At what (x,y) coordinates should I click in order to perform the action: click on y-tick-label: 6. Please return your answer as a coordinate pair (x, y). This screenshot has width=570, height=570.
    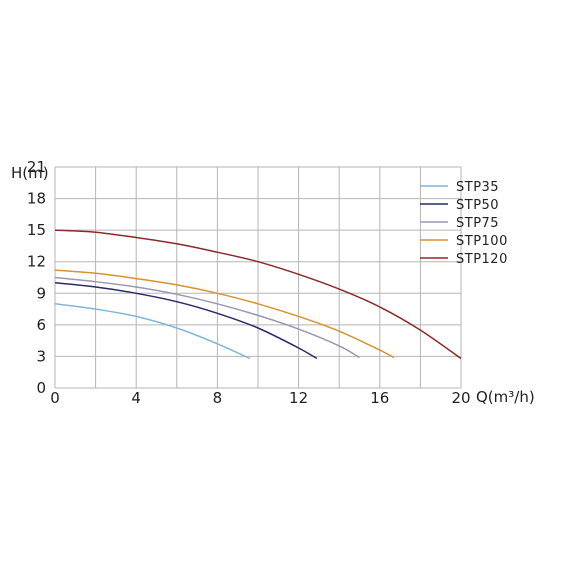
    Looking at the image, I should click on (41, 325).